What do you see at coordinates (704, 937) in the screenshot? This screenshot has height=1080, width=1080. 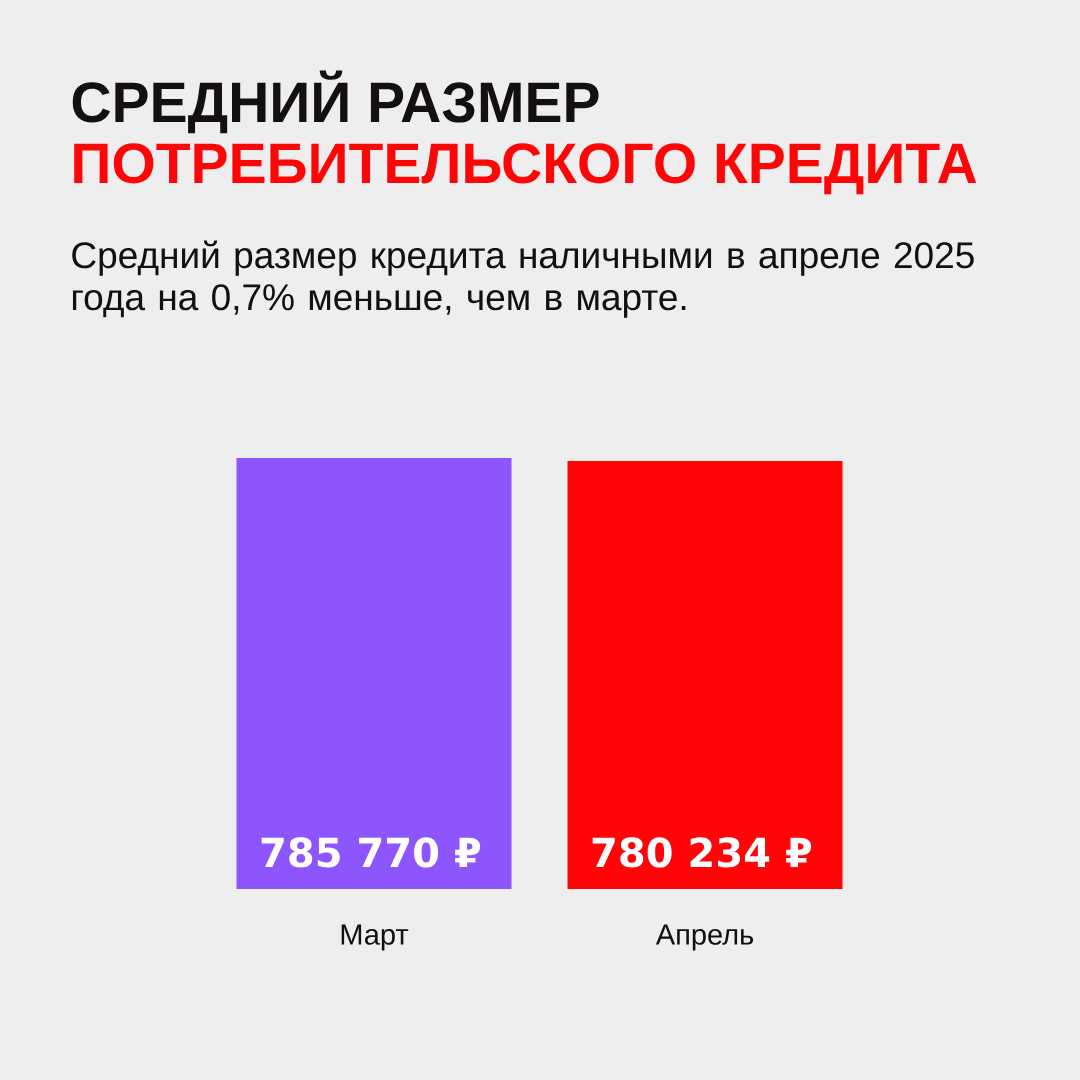 I see `x-tick-label: Апрель` at bounding box center [704, 937].